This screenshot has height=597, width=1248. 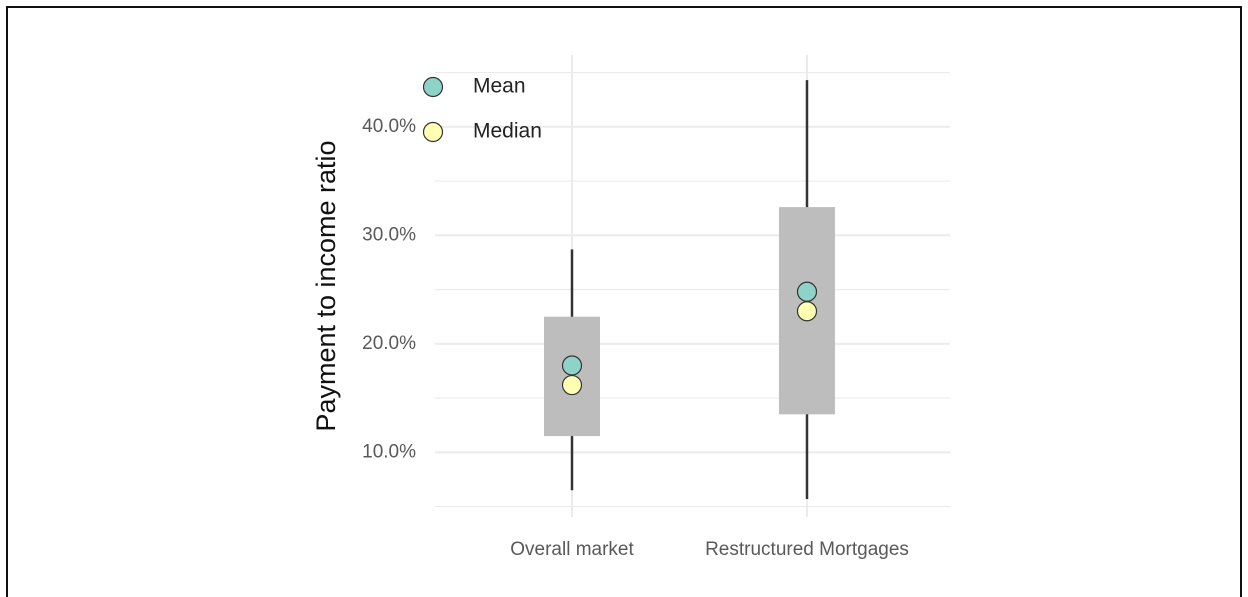 What do you see at coordinates (572, 549) in the screenshot?
I see `x-tick-label: Overall market` at bounding box center [572, 549].